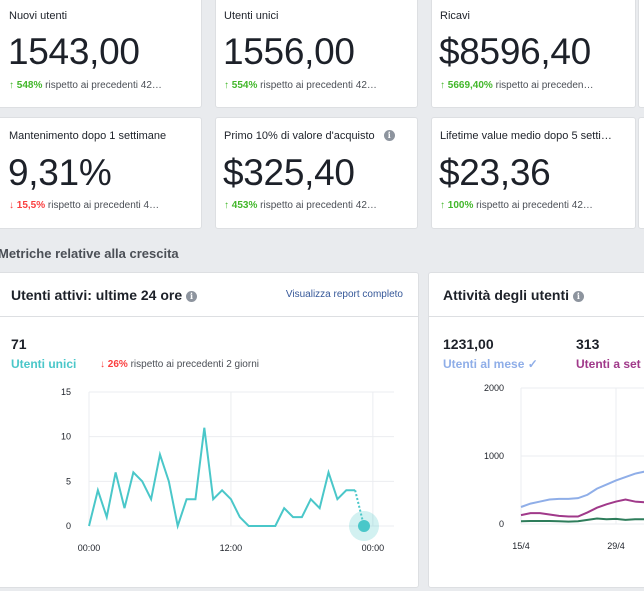 Image resolution: width=644 pixels, height=591 pixels. What do you see at coordinates (582, 520) in the screenshot?
I see `series-line-daily-users` at bounding box center [582, 520].